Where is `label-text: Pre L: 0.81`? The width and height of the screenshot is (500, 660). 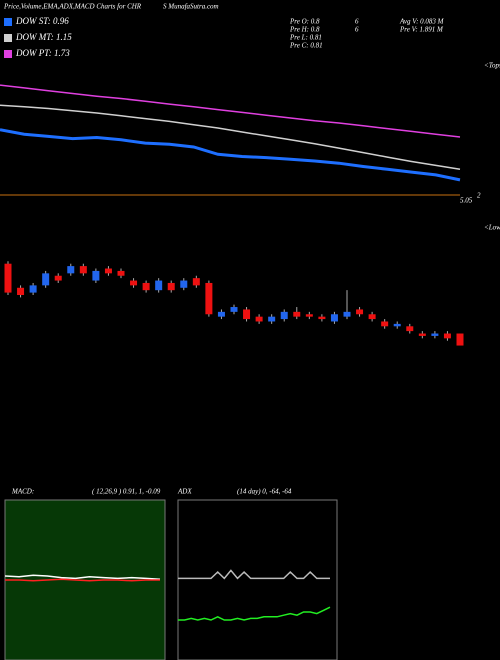 label-text: Pre L: 0.81 is located at coordinates (305, 38).